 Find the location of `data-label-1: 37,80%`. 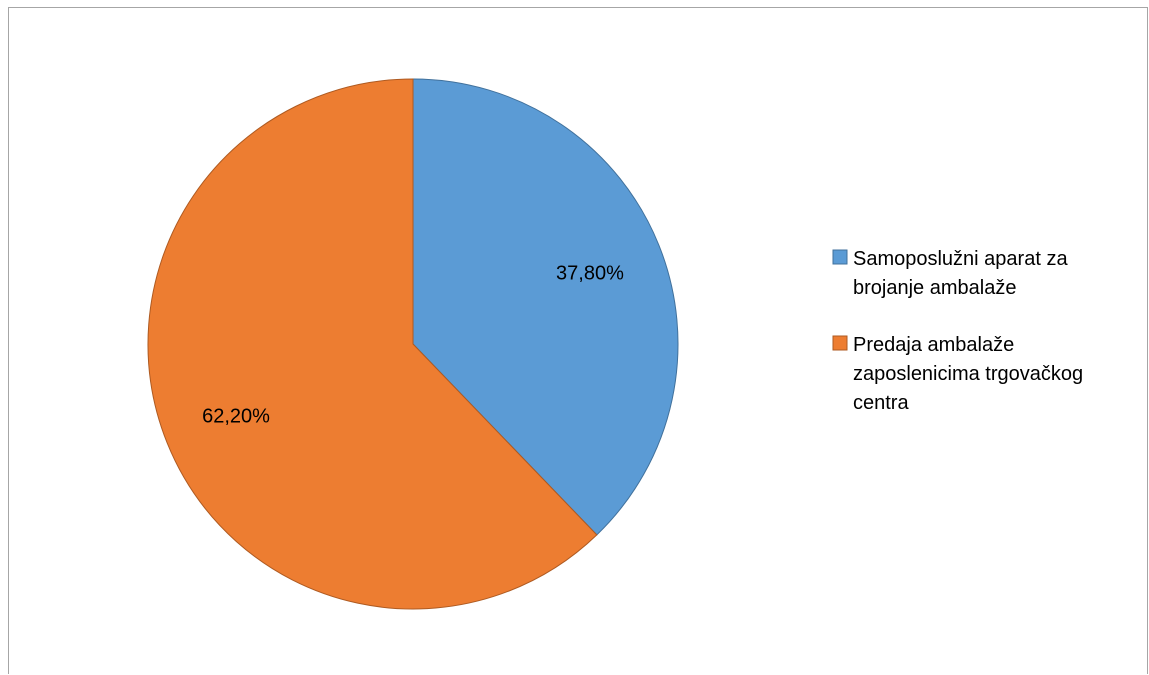

data-label-1: 37,80% is located at coordinates (590, 274).